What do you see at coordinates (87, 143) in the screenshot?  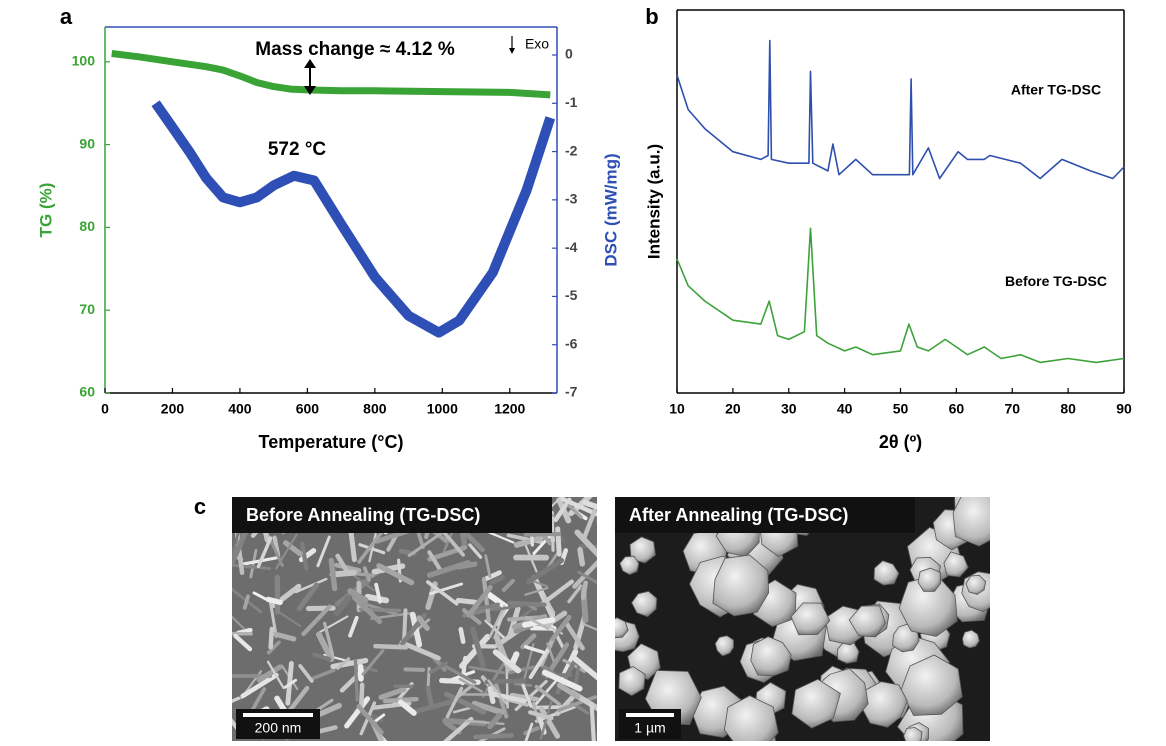 I see `y-tick-label: 90` at bounding box center [87, 143].